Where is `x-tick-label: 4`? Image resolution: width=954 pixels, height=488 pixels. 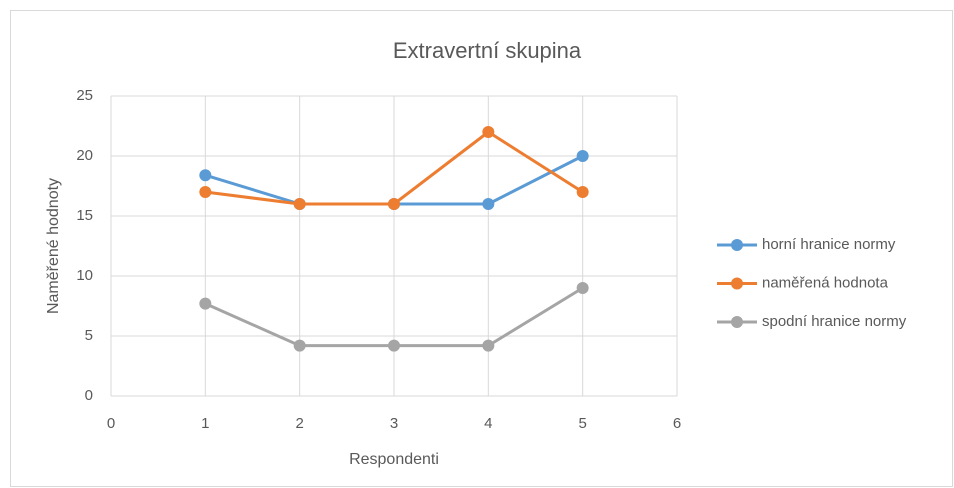
x-tick-label: 4 is located at coordinates (488, 423).